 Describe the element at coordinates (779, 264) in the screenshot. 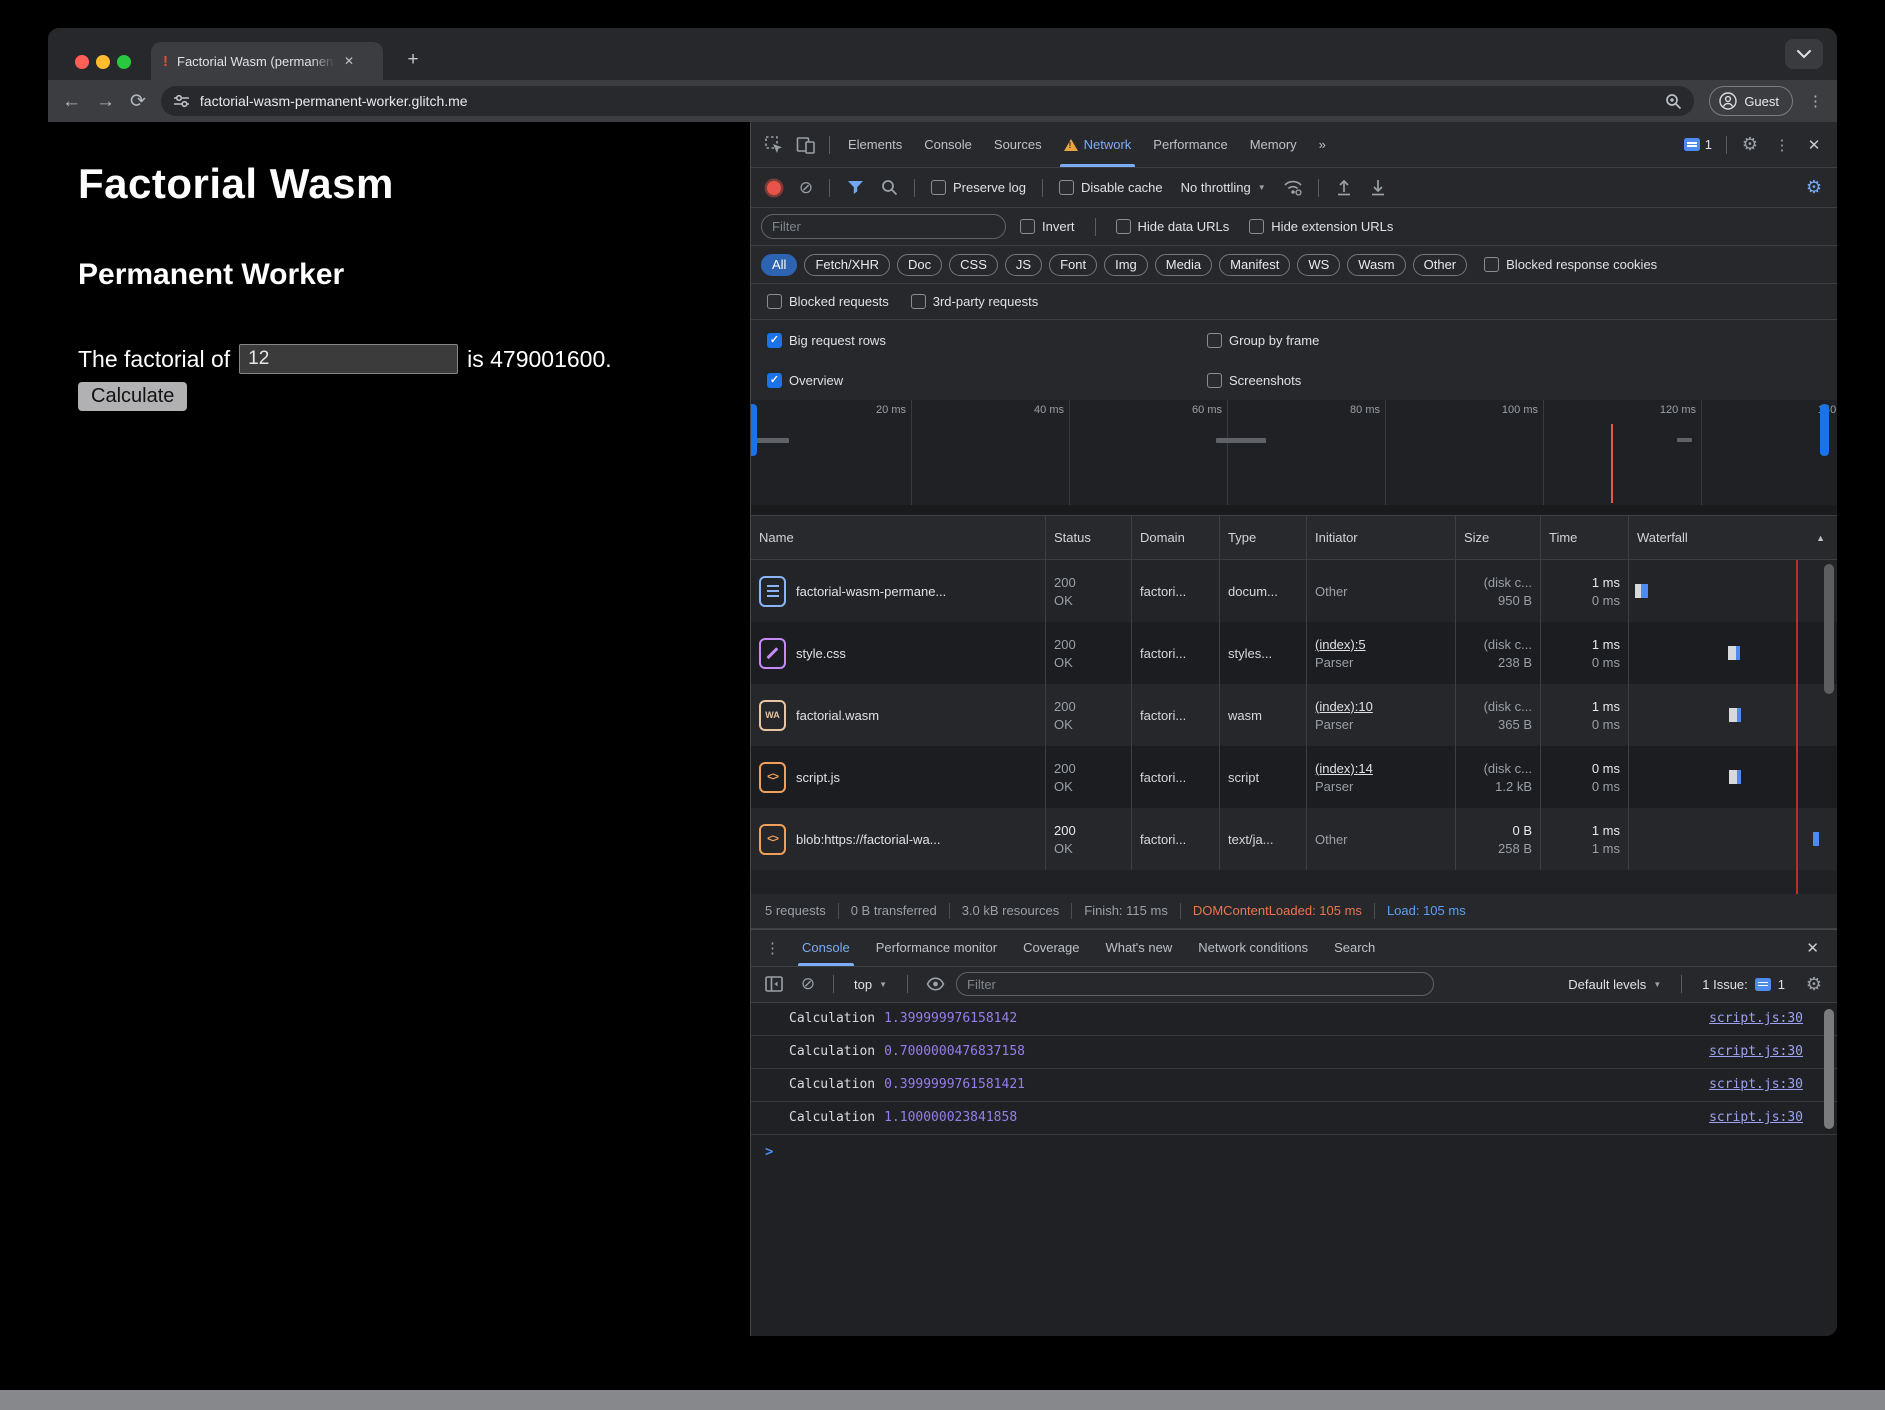

I see `filter-chip-all: All` at that location.